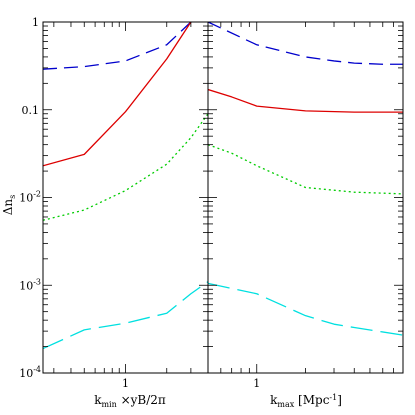 The width and height of the screenshot is (415, 415). Describe the element at coordinates (9, 205) in the screenshot. I see `y-axis-label: Δns` at that location.